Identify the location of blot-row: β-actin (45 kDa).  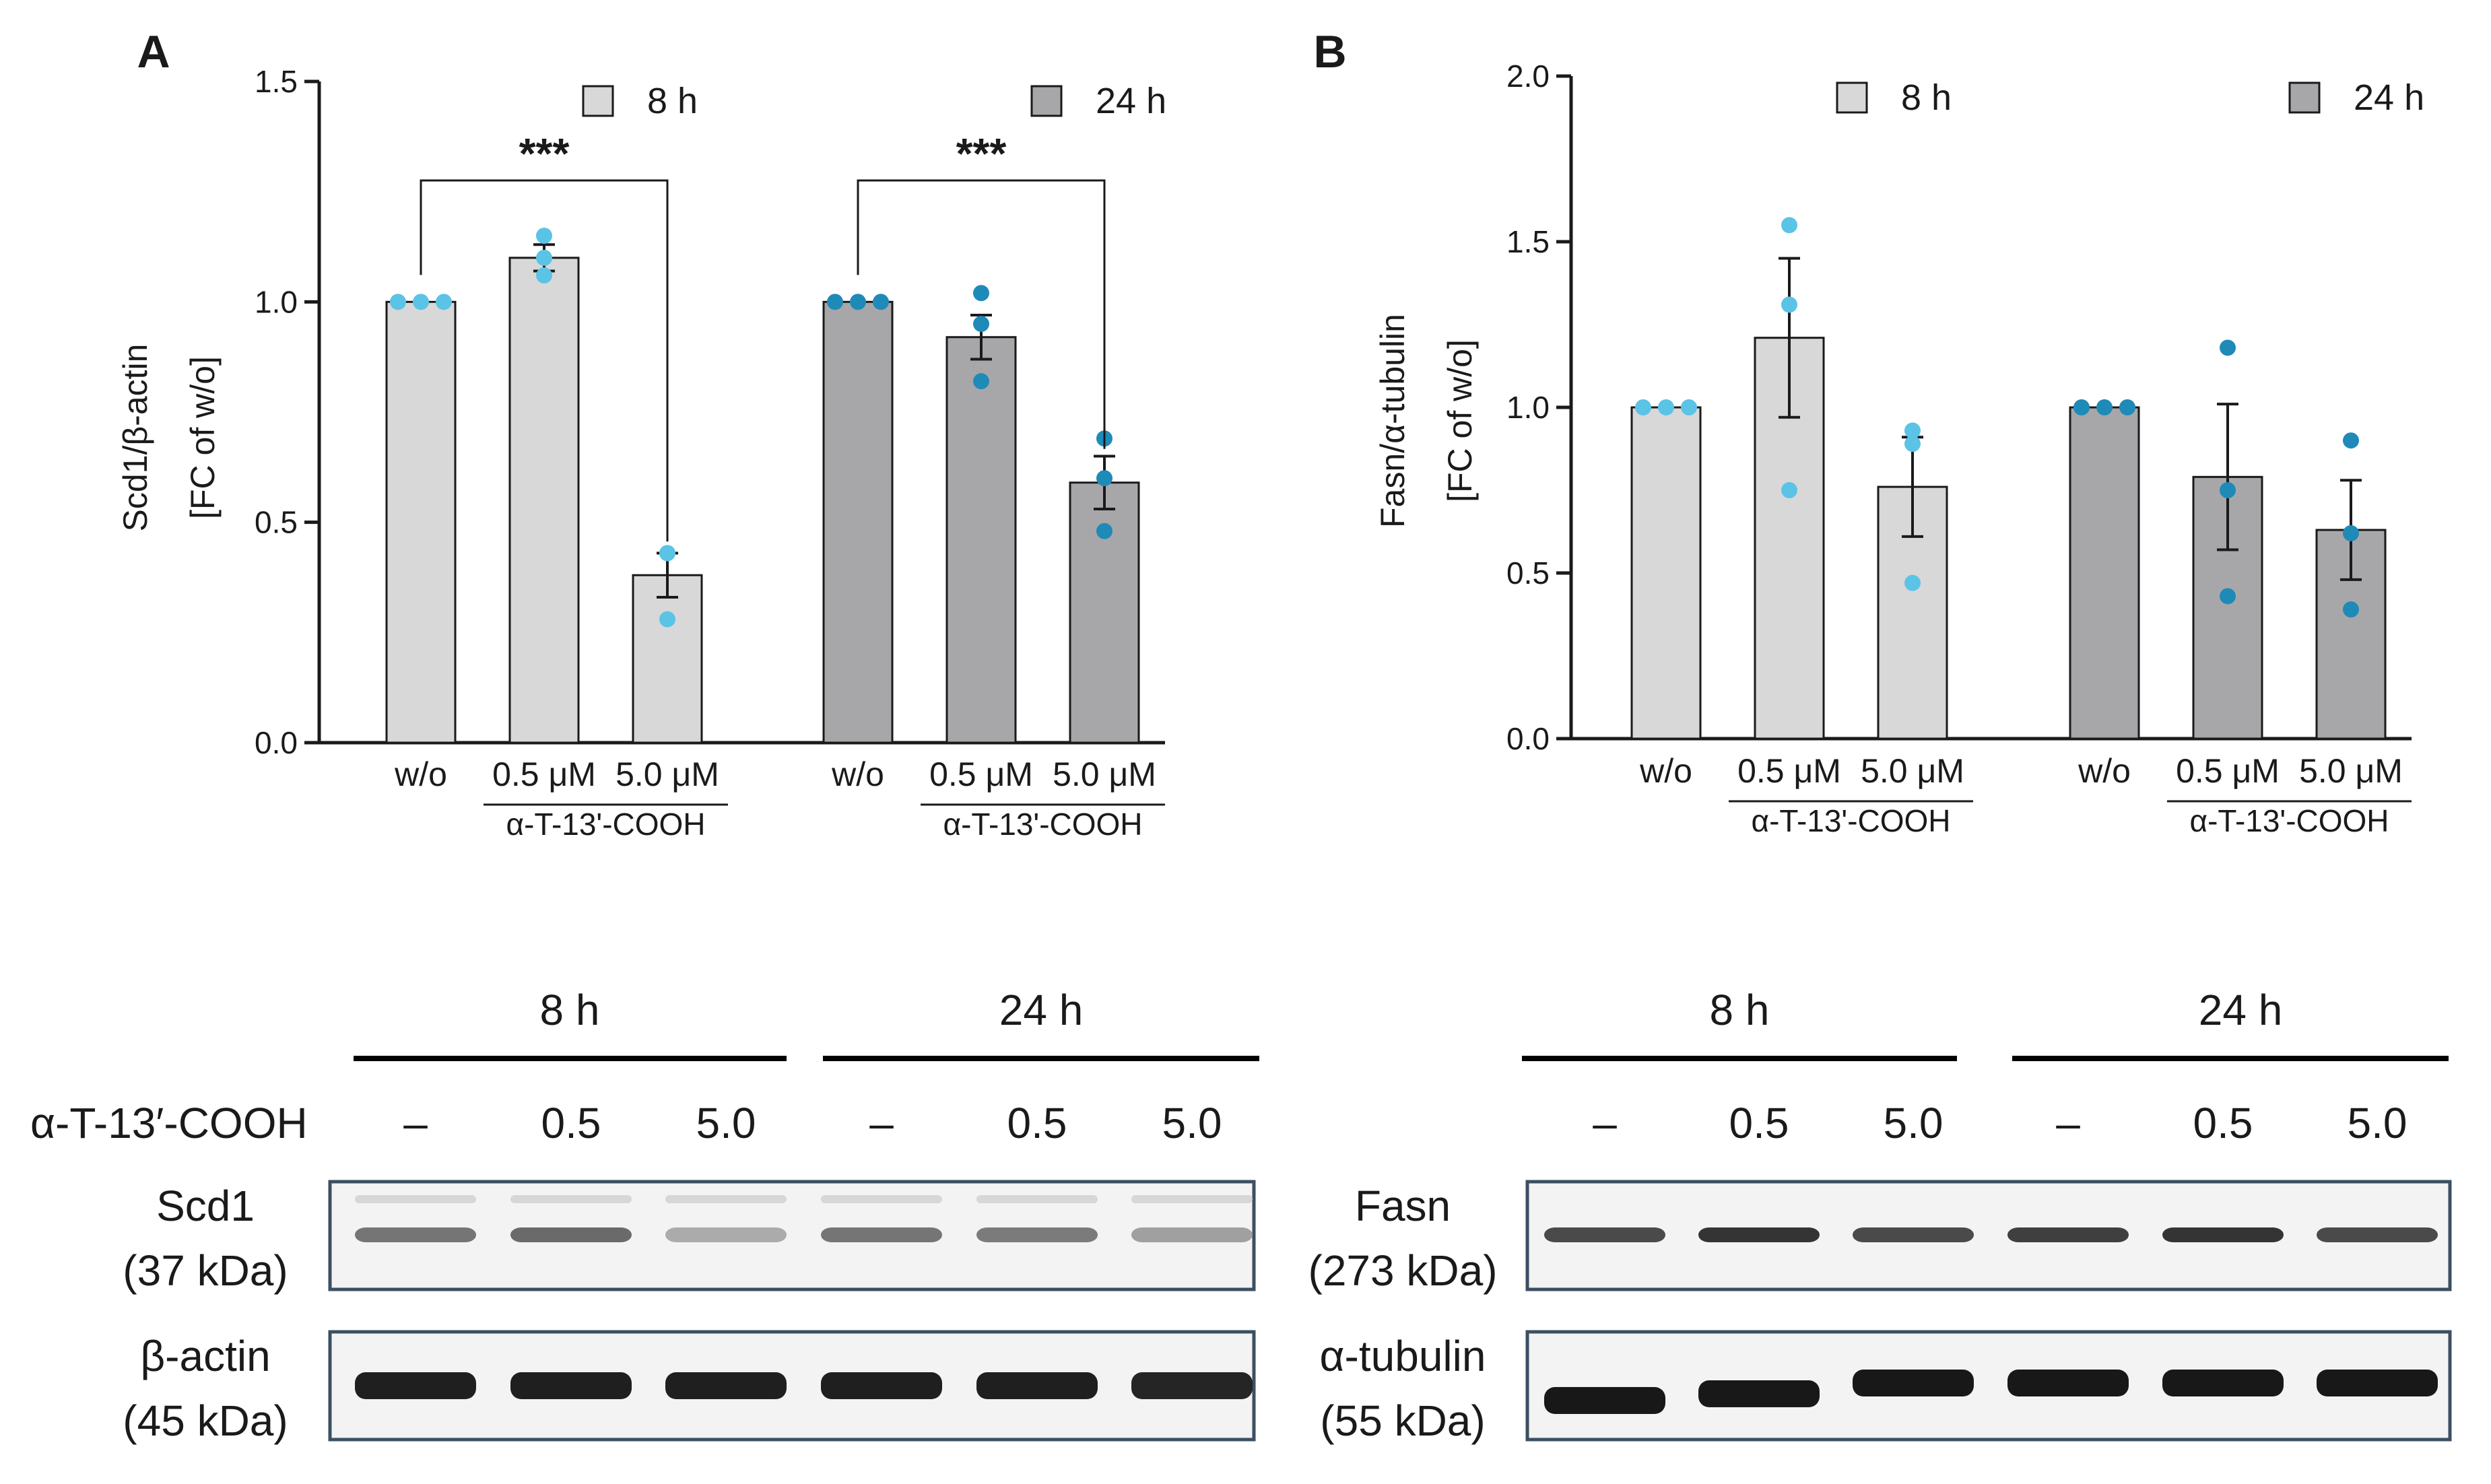
(689, 1387).